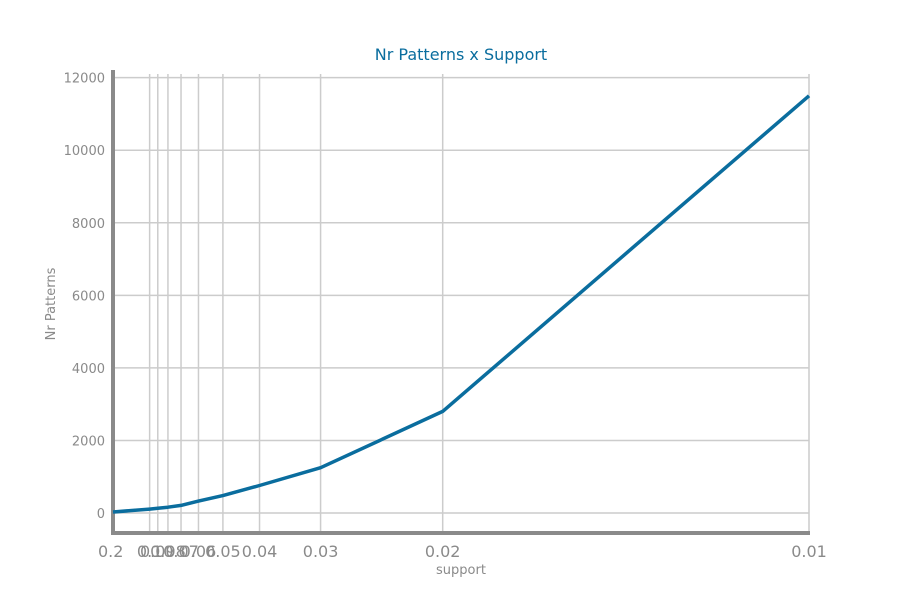 The image size is (900, 600). What do you see at coordinates (88, 369) in the screenshot?
I see `y-tick-label: 4000` at bounding box center [88, 369].